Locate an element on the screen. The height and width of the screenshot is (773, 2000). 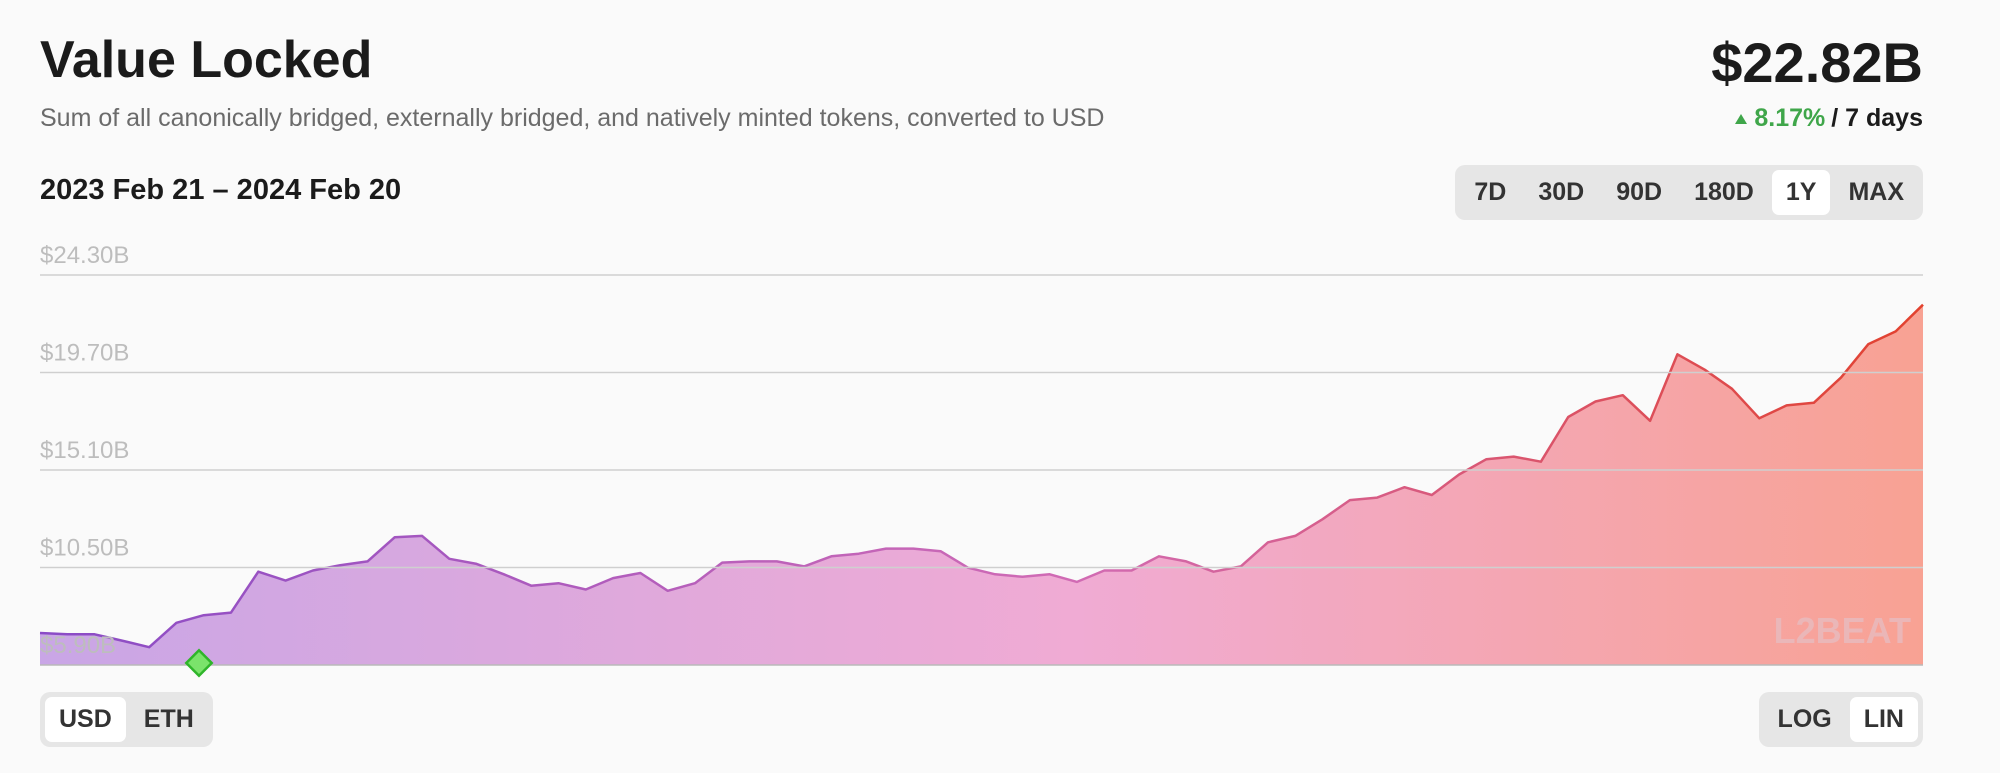
scale-button: LIN is located at coordinates (1883, 719).